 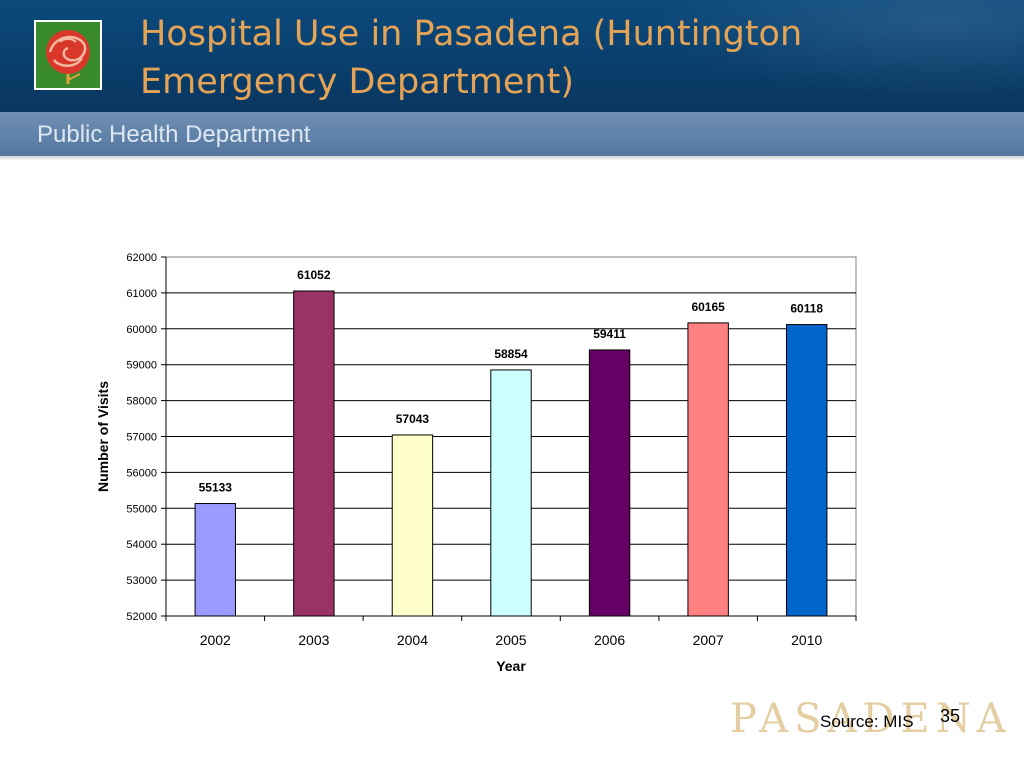 What do you see at coordinates (708, 307) in the screenshot?
I see `data-label-2007: 60165` at bounding box center [708, 307].